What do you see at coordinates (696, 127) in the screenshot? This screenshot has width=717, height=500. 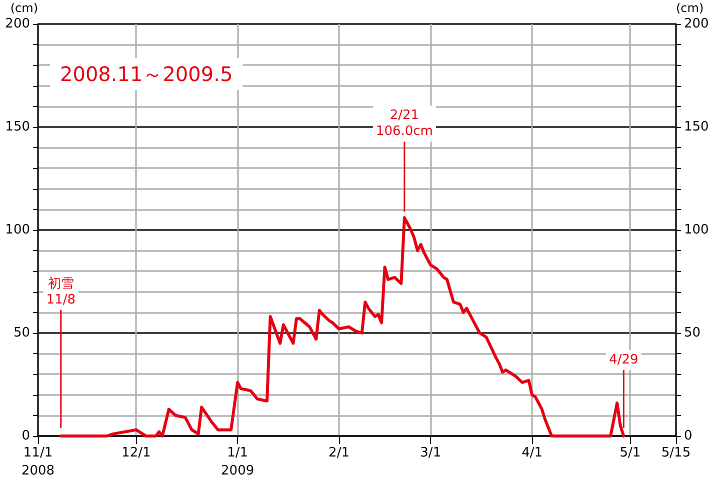 I see `y2-tick-label: 150` at bounding box center [696, 127].